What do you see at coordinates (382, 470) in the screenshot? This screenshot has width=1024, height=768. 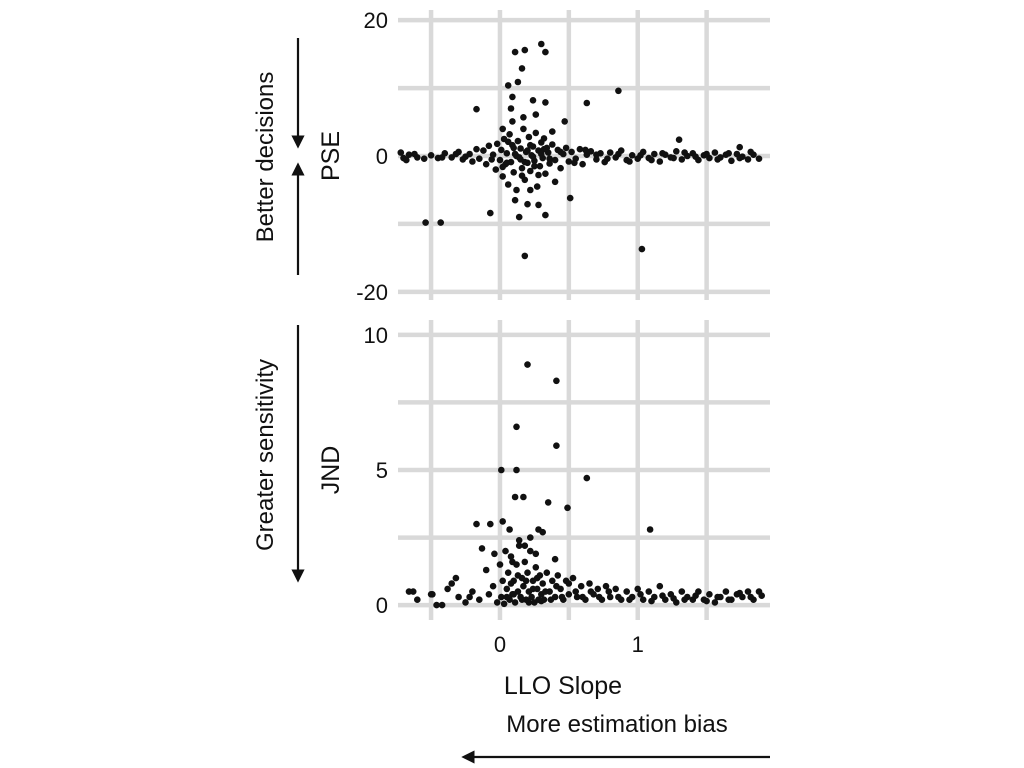 I see `jnd-y-tick-label: 5` at bounding box center [382, 470].